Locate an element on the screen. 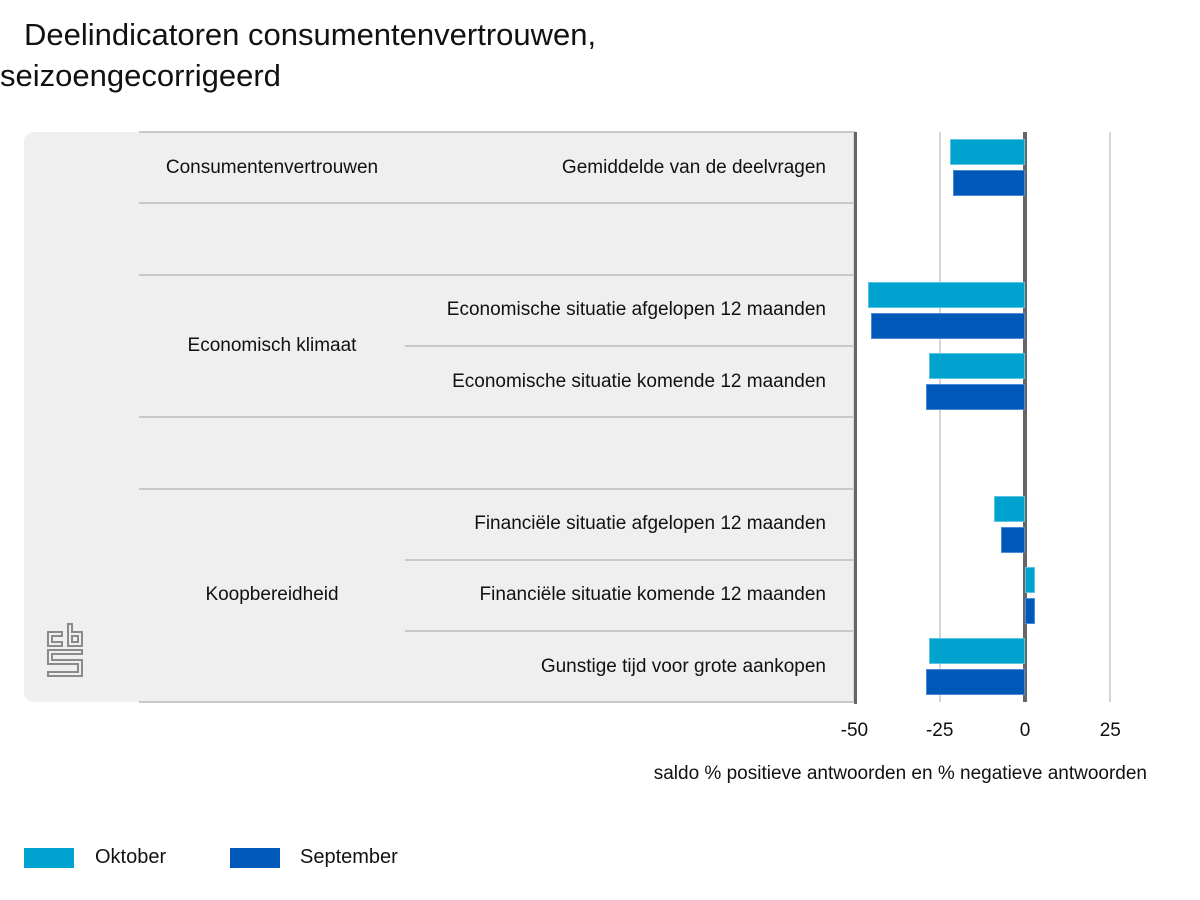 The width and height of the screenshot is (1200, 900). group-label: Consumentenvertrouwen is located at coordinates (272, 167).